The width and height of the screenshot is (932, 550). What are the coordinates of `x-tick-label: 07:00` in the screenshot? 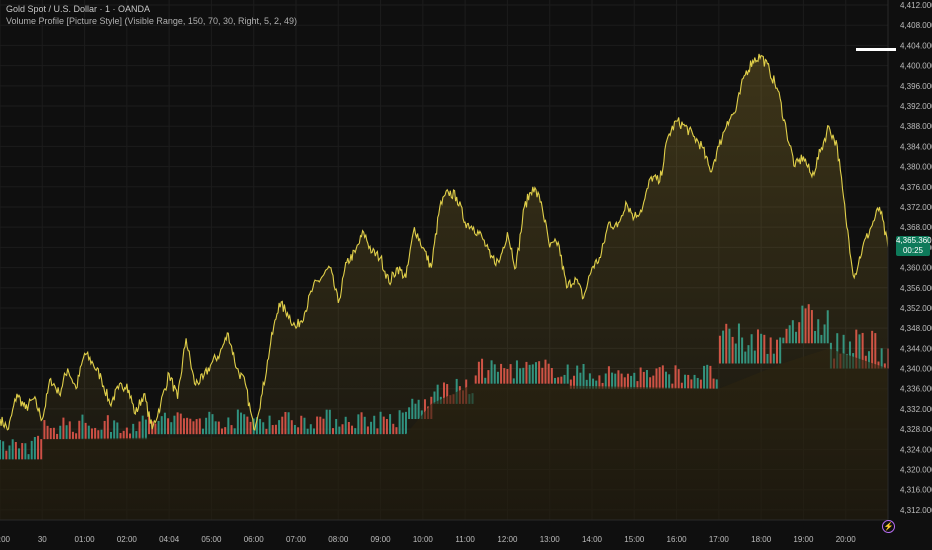 It's located at (296, 539).